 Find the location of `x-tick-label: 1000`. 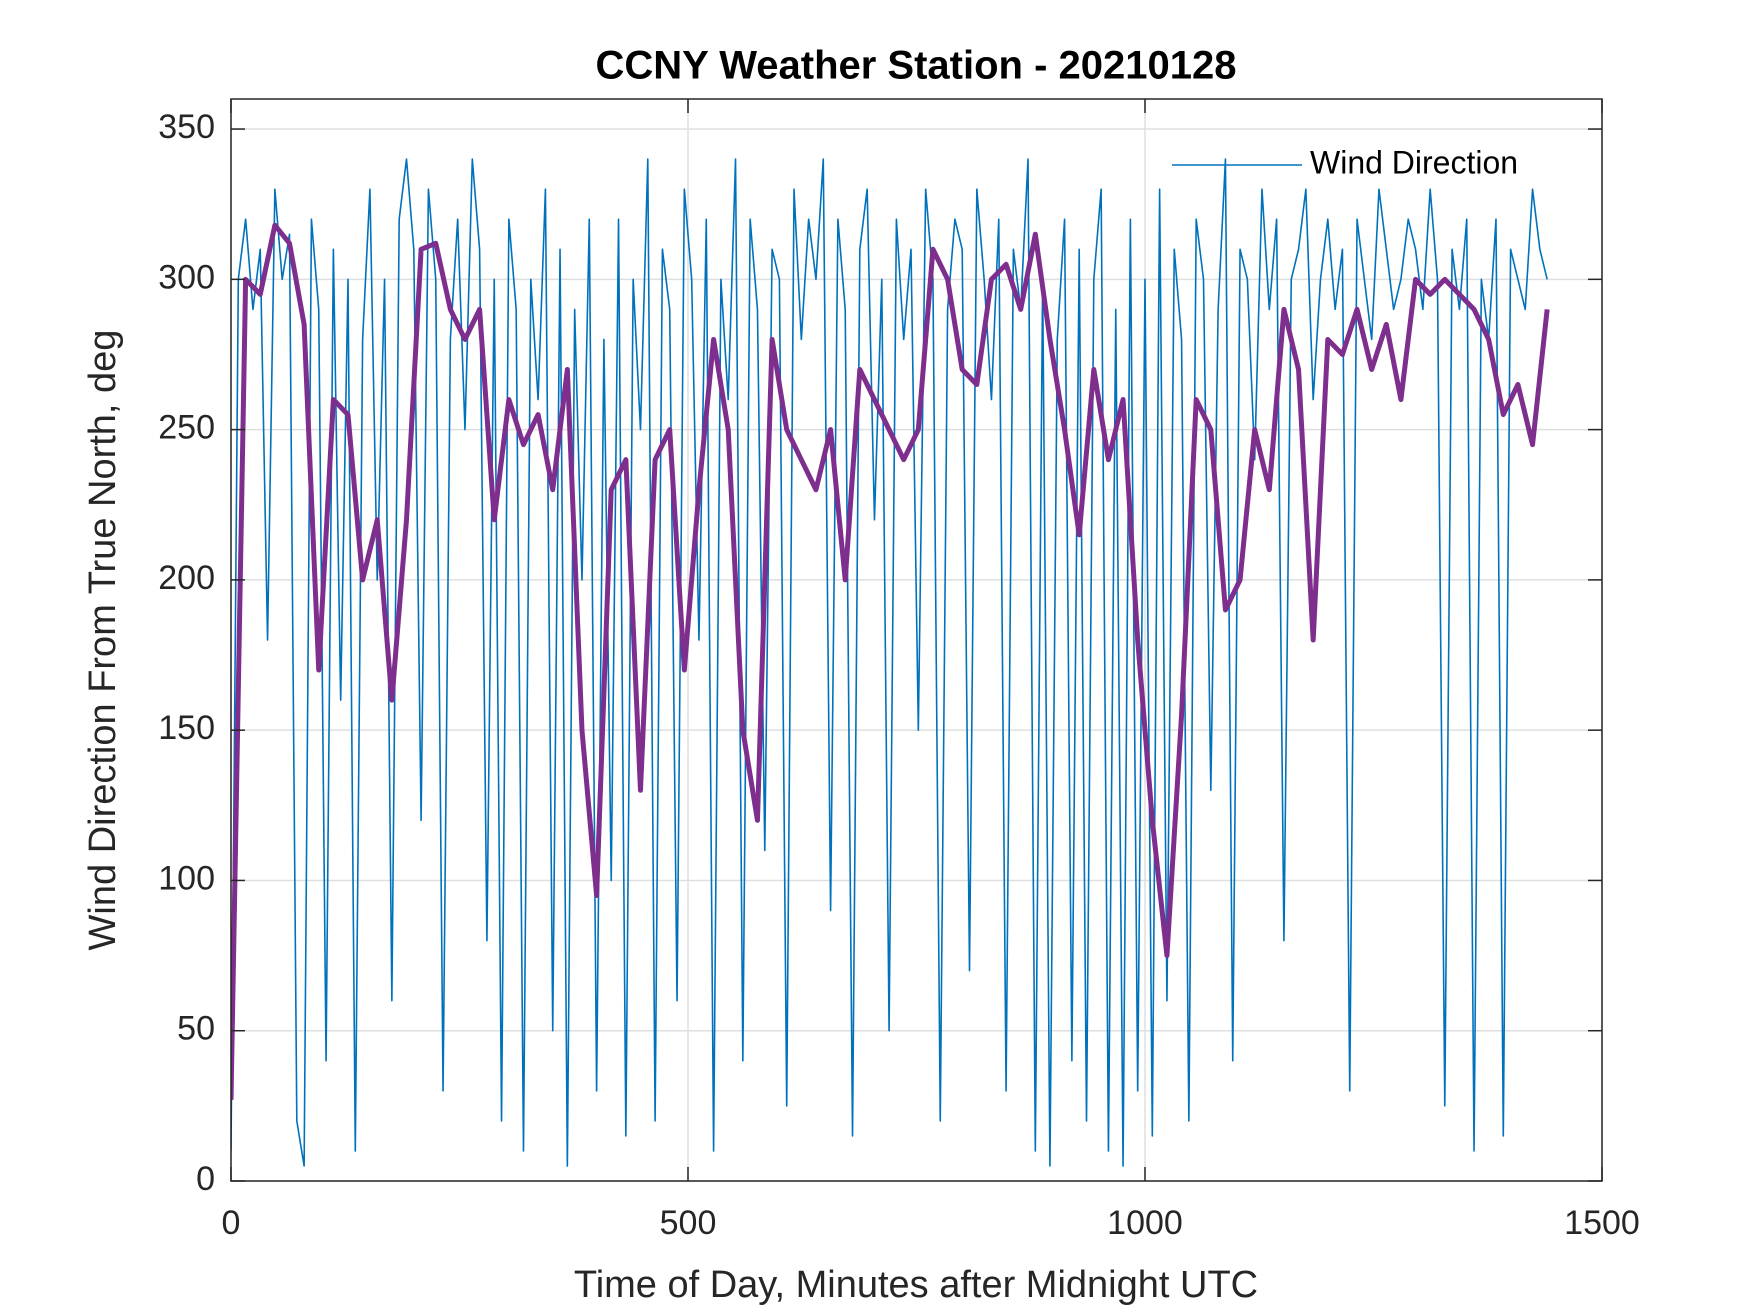

x-tick-label: 1000 is located at coordinates (1145, 1223).